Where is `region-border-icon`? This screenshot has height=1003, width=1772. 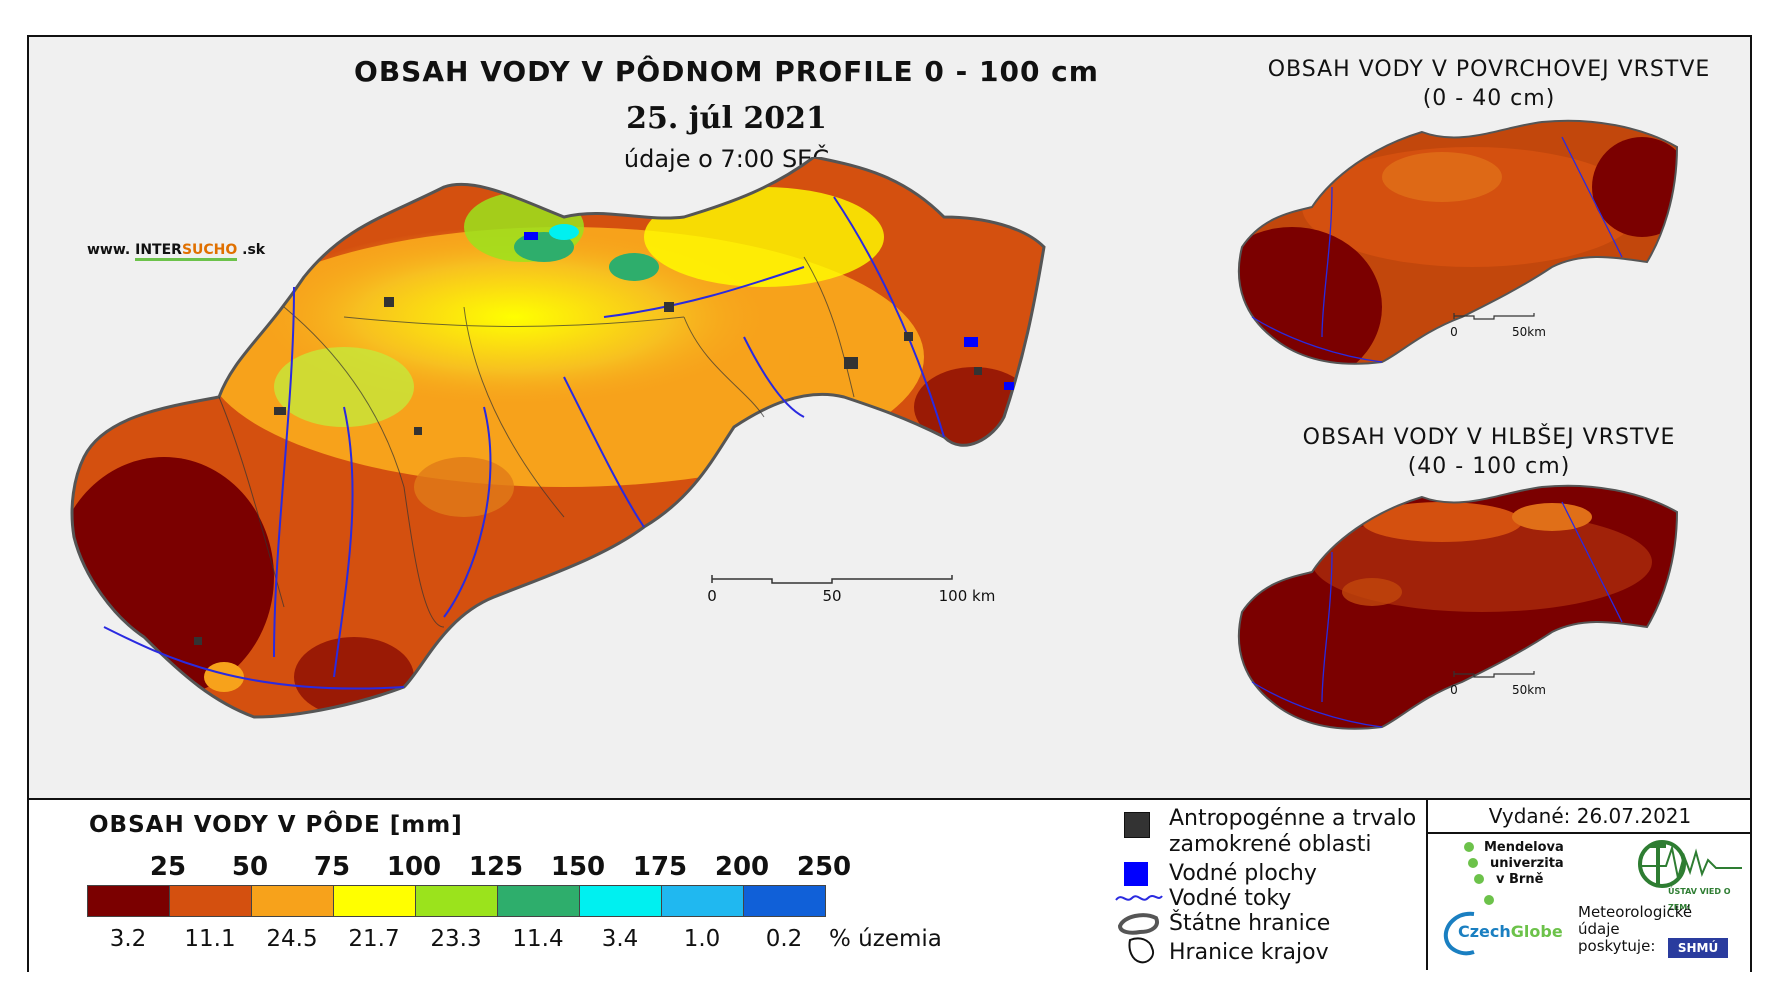 region-border-icon is located at coordinates (1141, 950).